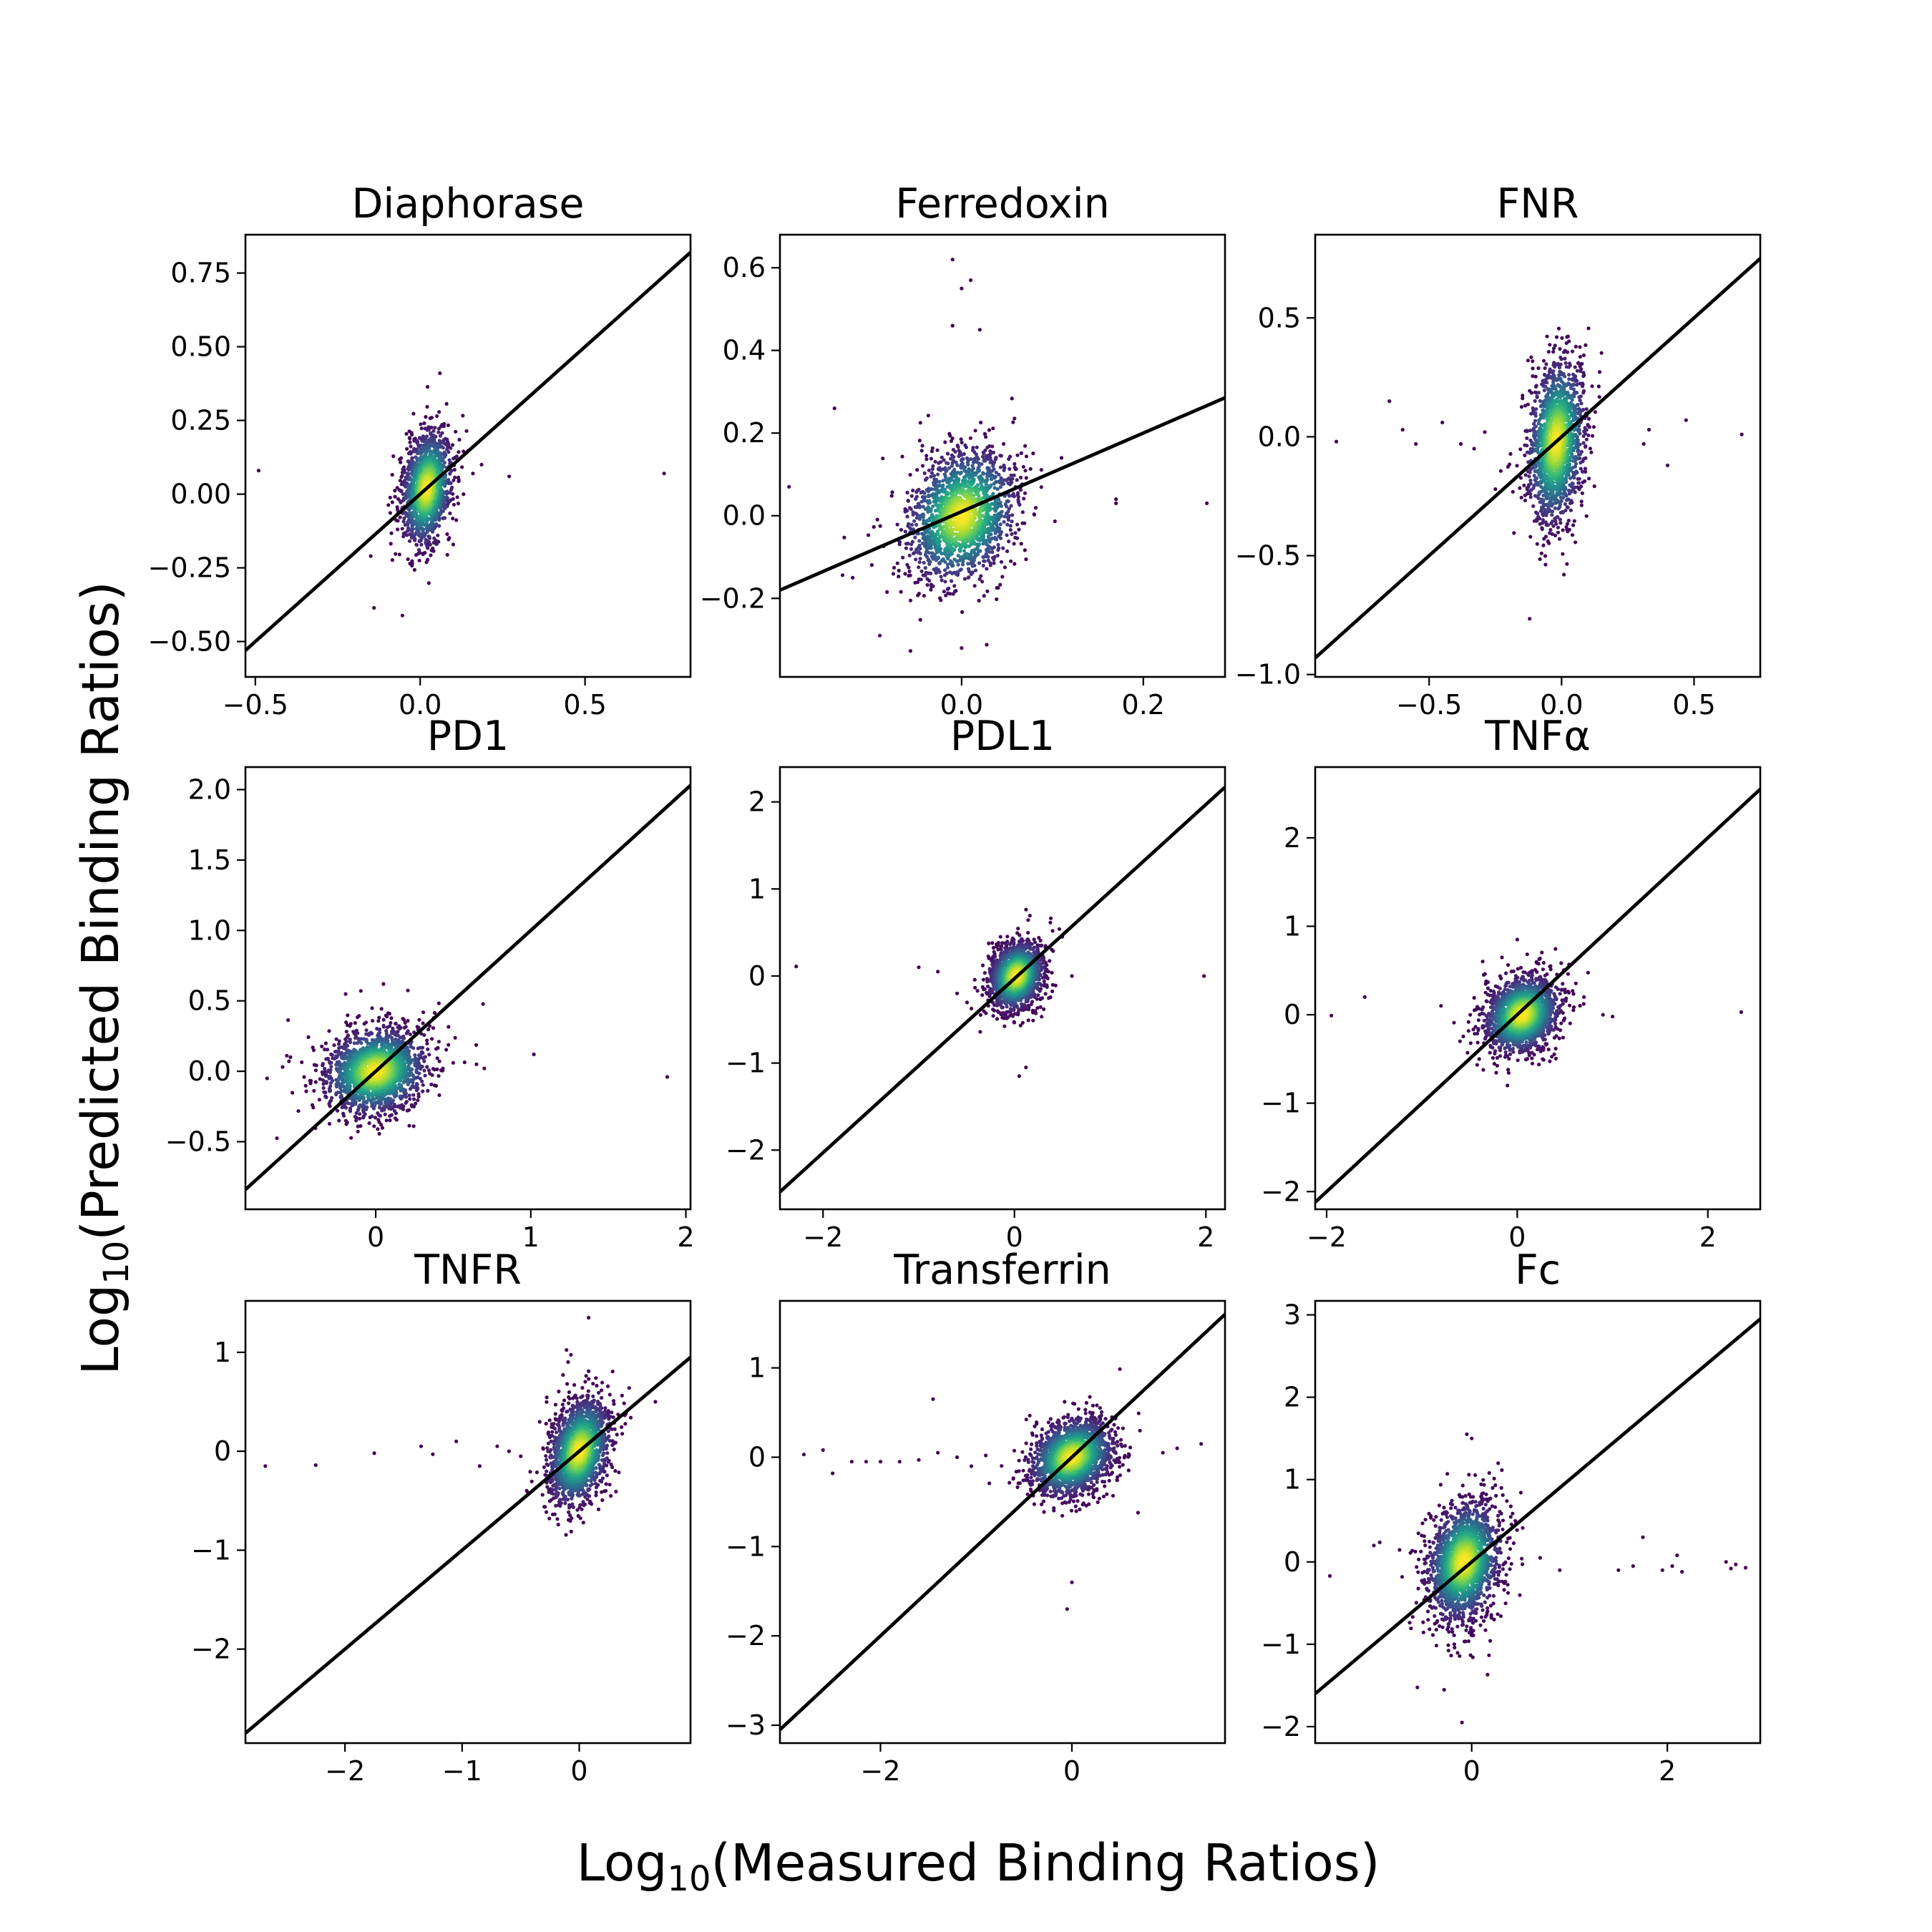  Describe the element at coordinates (1002, 494) in the screenshot. I see `fit-line` at that location.